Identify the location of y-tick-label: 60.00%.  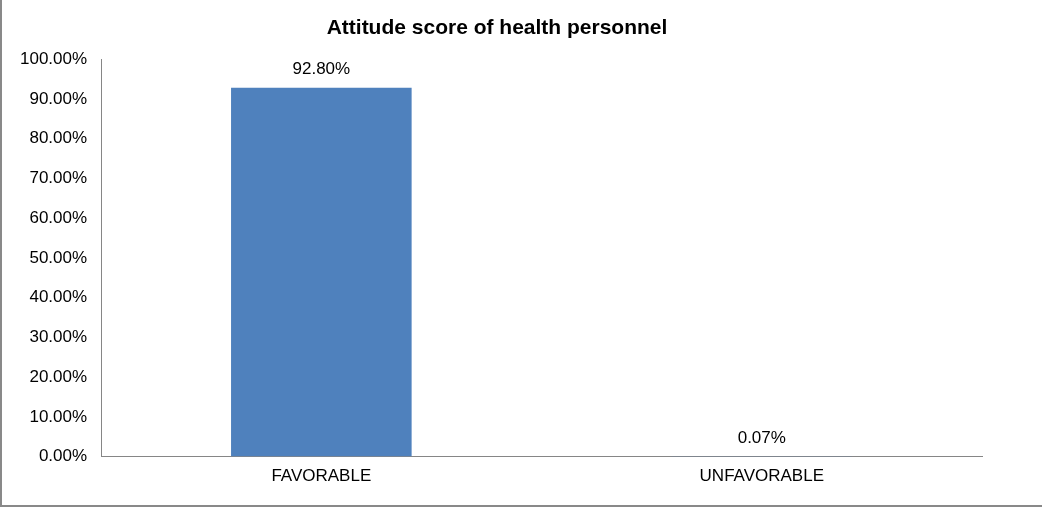
(58, 217).